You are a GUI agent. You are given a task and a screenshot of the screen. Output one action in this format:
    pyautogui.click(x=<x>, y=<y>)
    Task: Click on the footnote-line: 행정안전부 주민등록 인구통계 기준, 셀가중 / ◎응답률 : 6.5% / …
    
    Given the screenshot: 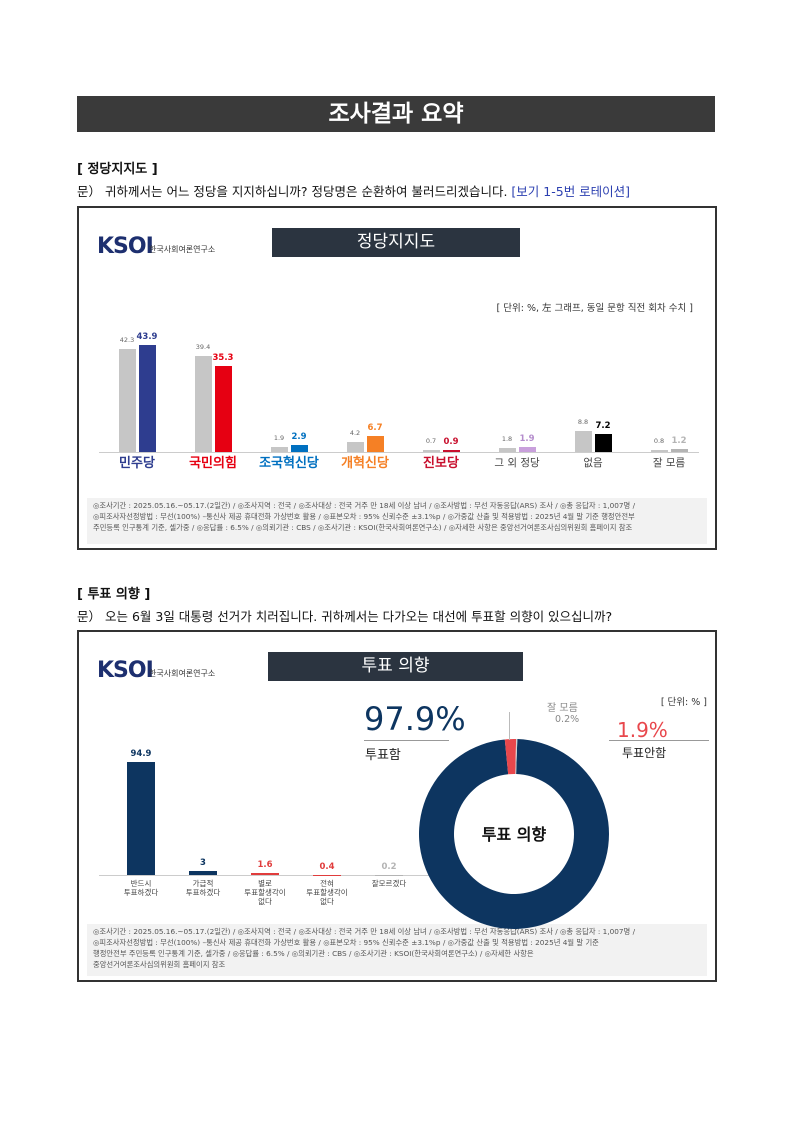 What is the action you would take?
    pyautogui.click(x=313, y=953)
    